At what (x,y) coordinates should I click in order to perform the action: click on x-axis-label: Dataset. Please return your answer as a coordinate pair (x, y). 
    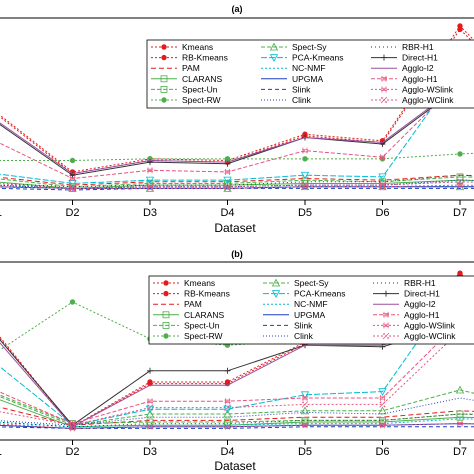
    Looking at the image, I should click on (235, 228).